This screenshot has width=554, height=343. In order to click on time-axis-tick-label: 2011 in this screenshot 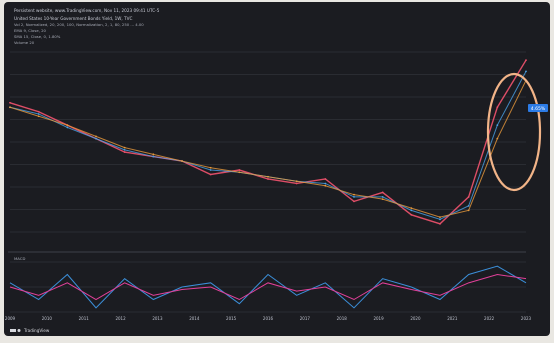, I will do `click(84, 318)`.